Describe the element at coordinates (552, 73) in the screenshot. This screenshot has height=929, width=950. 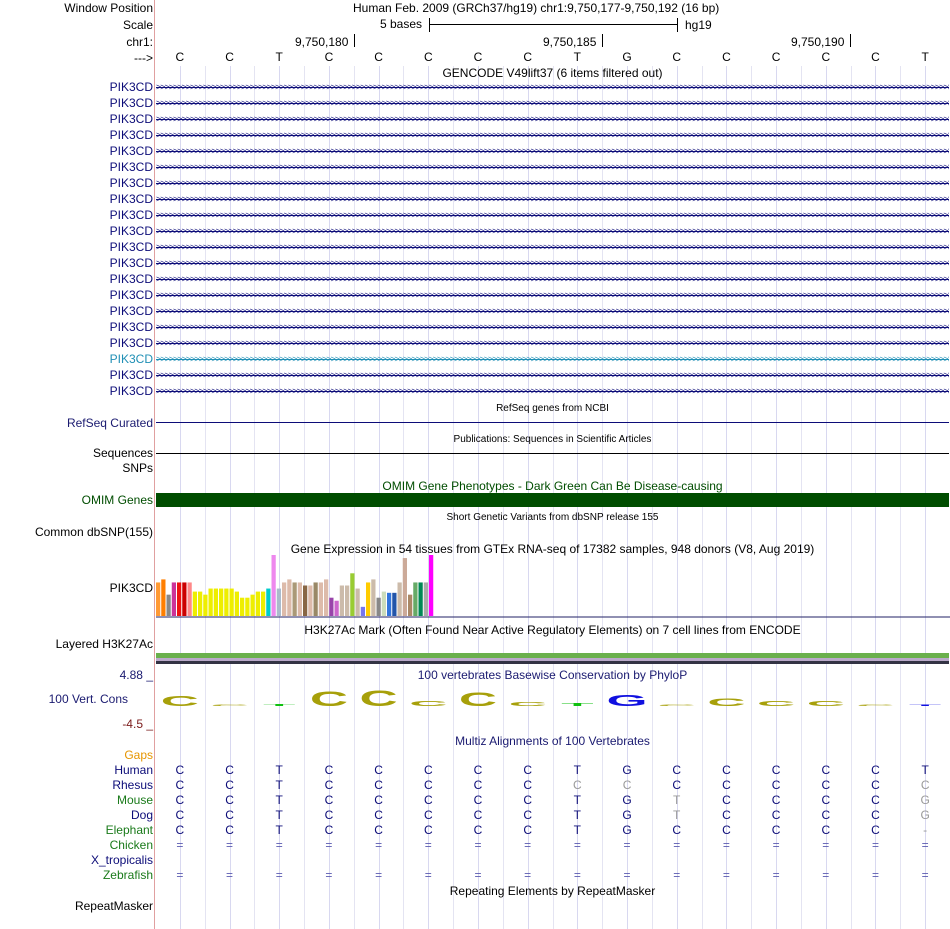
I see `gencode-track-title: GENCODE V49lift37 (6 items filtered out)` at that location.